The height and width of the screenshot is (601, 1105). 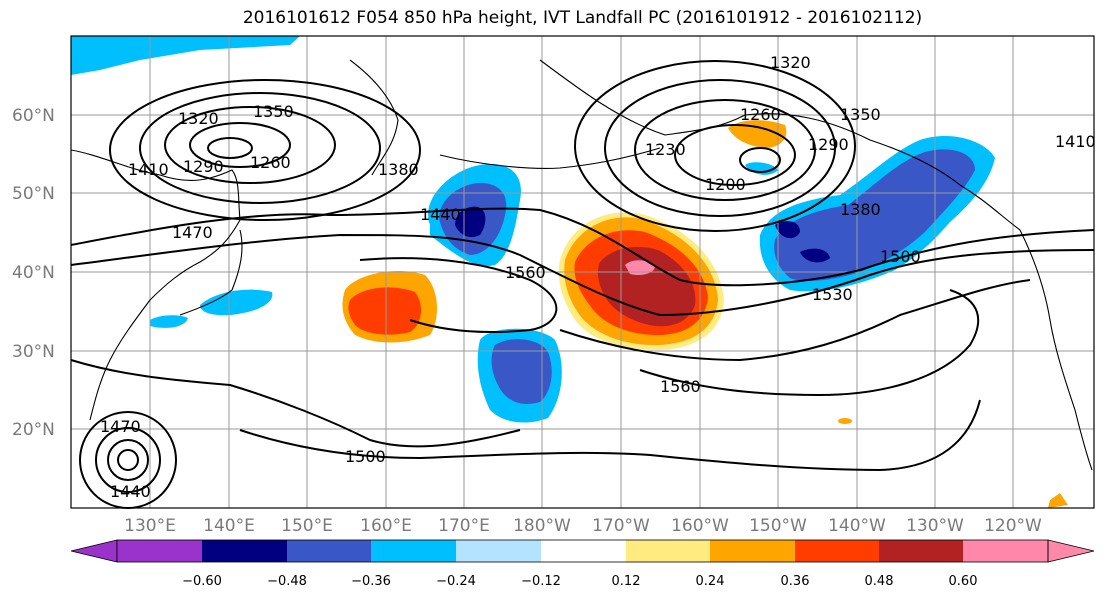 I want to click on coast-asia, so click(x=155, y=285).